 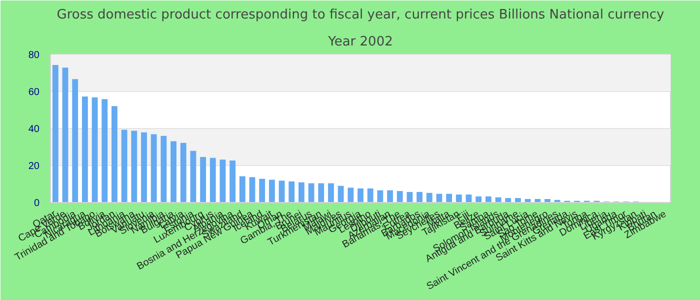 I want to click on chart-subtitle: Year 2002, so click(x=360, y=42).